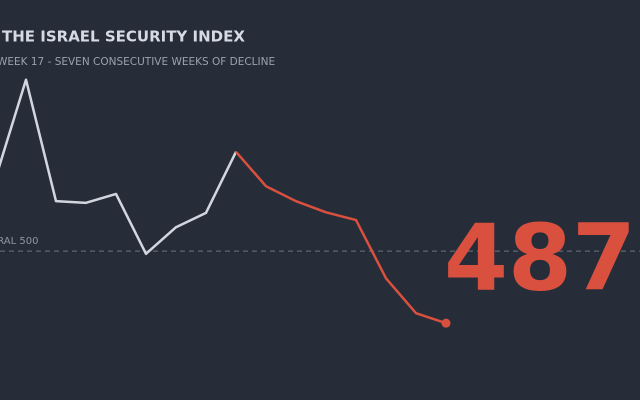 This screenshot has width=640, height=400. I want to click on end-dot, so click(446, 323).